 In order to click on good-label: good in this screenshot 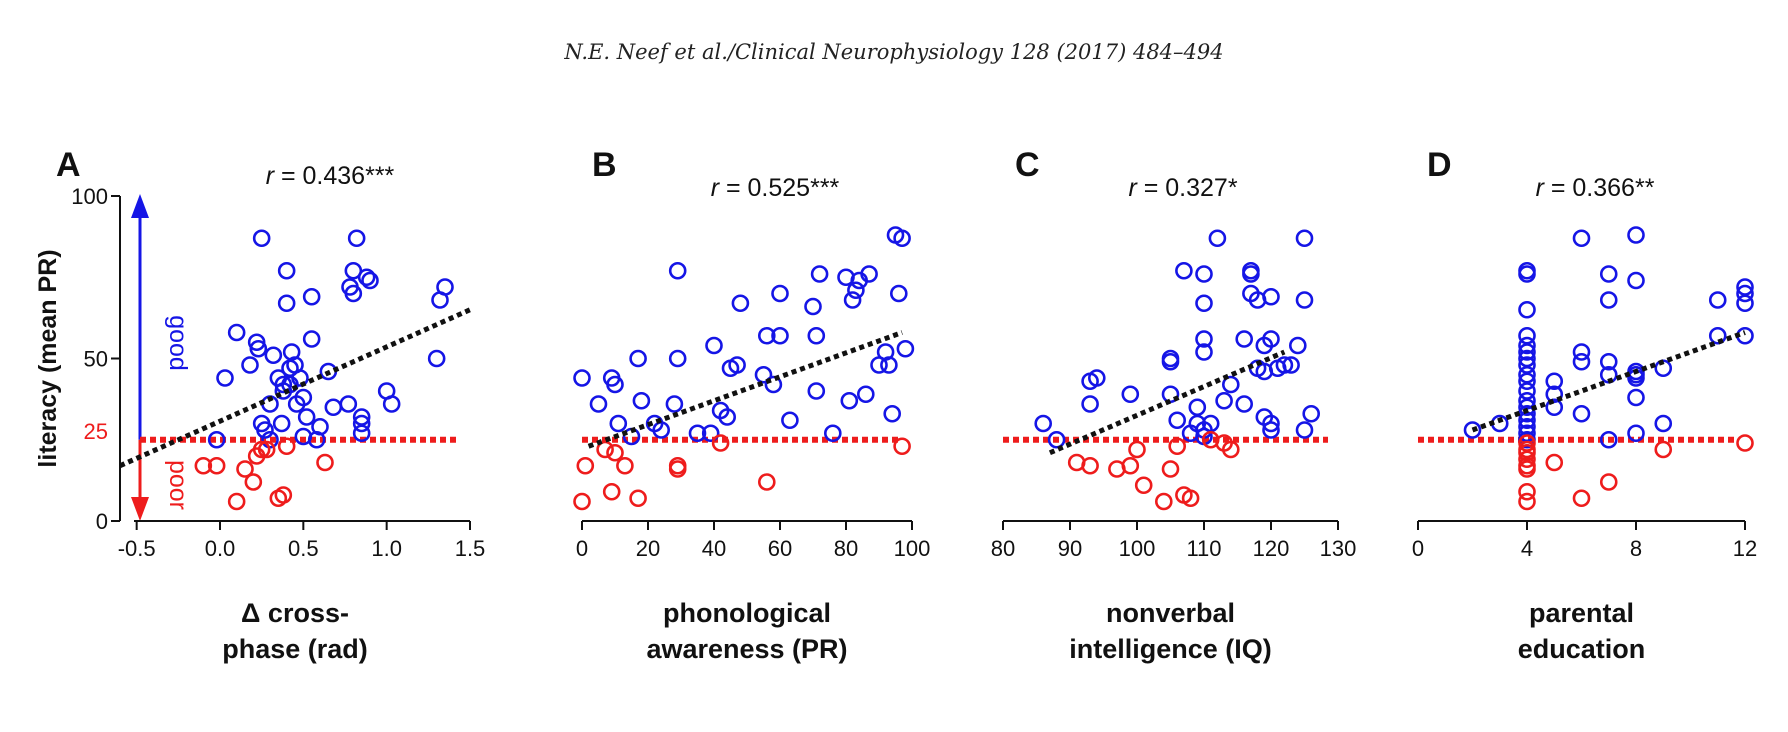, I will do `click(178, 343)`.